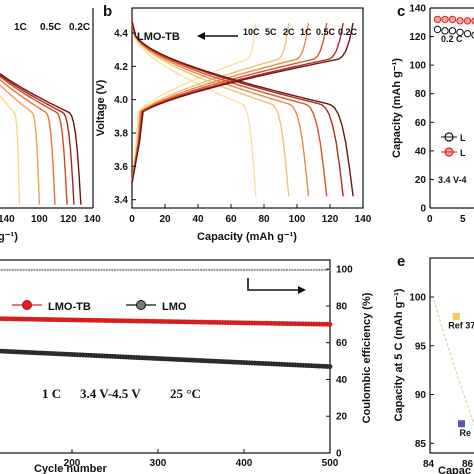 The height and width of the screenshot is (474, 474). Describe the element at coordinates (466, 433) in the screenshot. I see `ref-label: Re` at that location.